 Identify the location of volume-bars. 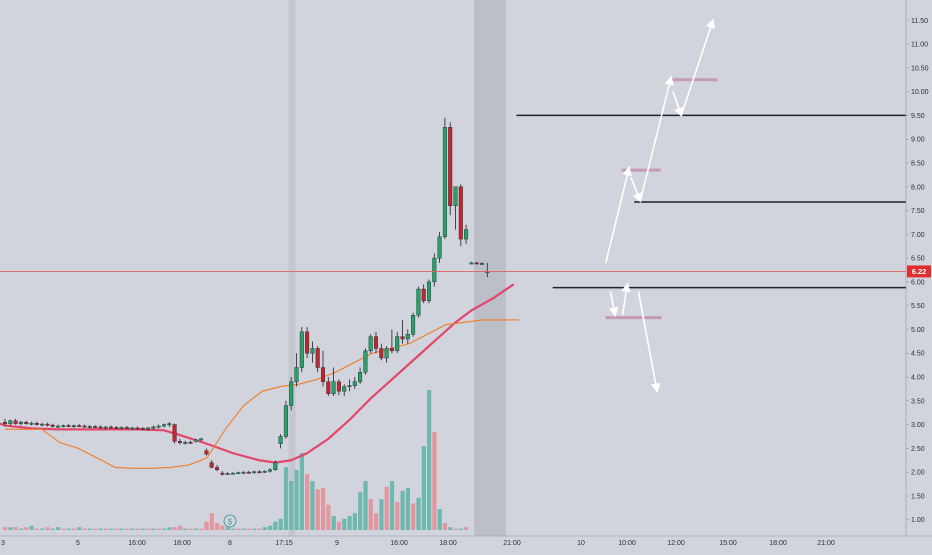
(236, 460).